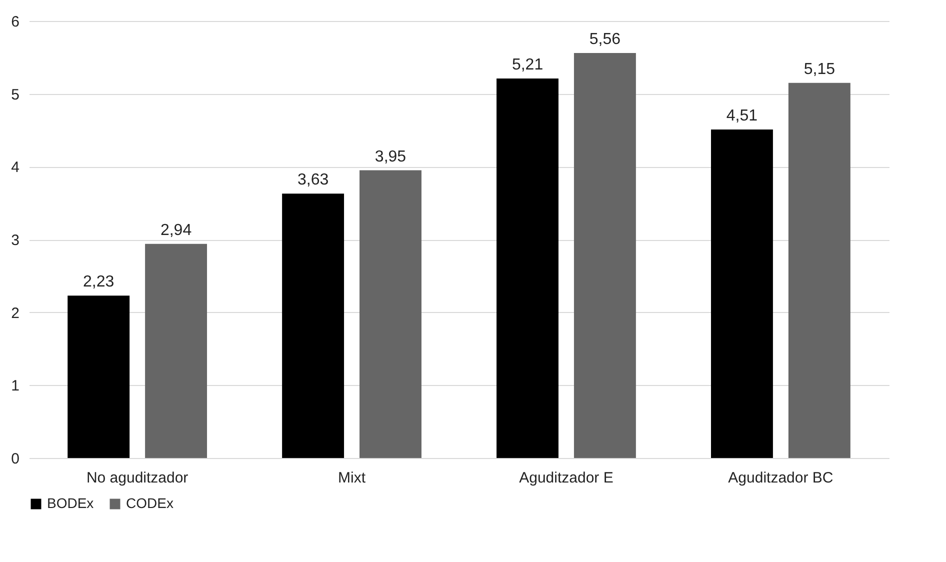 Image resolution: width=946 pixels, height=562 pixels. I want to click on x-tick-label: No aguditzador, so click(137, 478).